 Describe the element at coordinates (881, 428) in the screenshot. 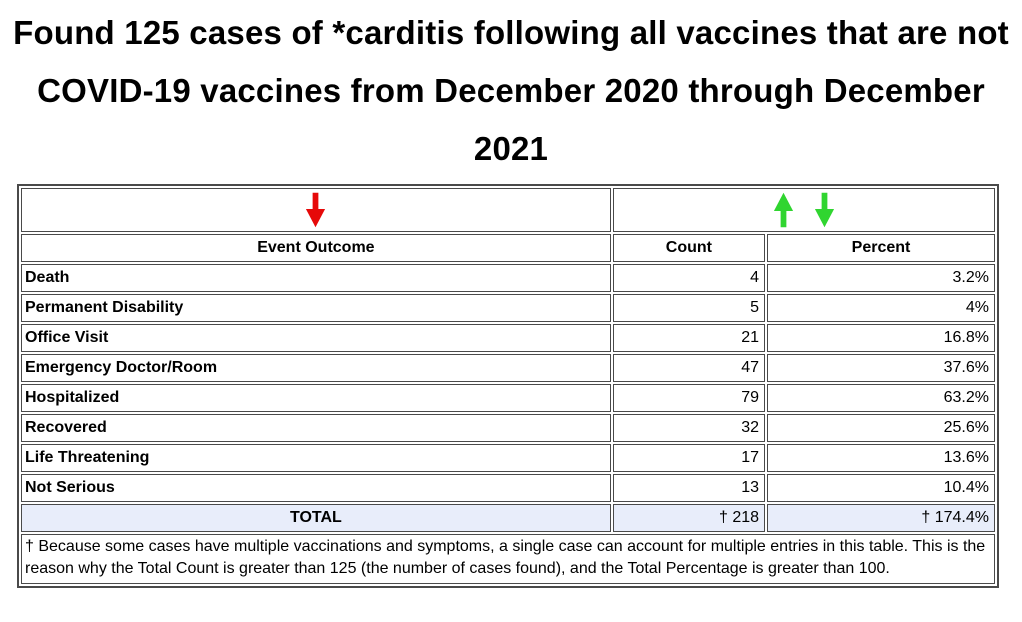

I see `percent-cell: 25.6%` at that location.